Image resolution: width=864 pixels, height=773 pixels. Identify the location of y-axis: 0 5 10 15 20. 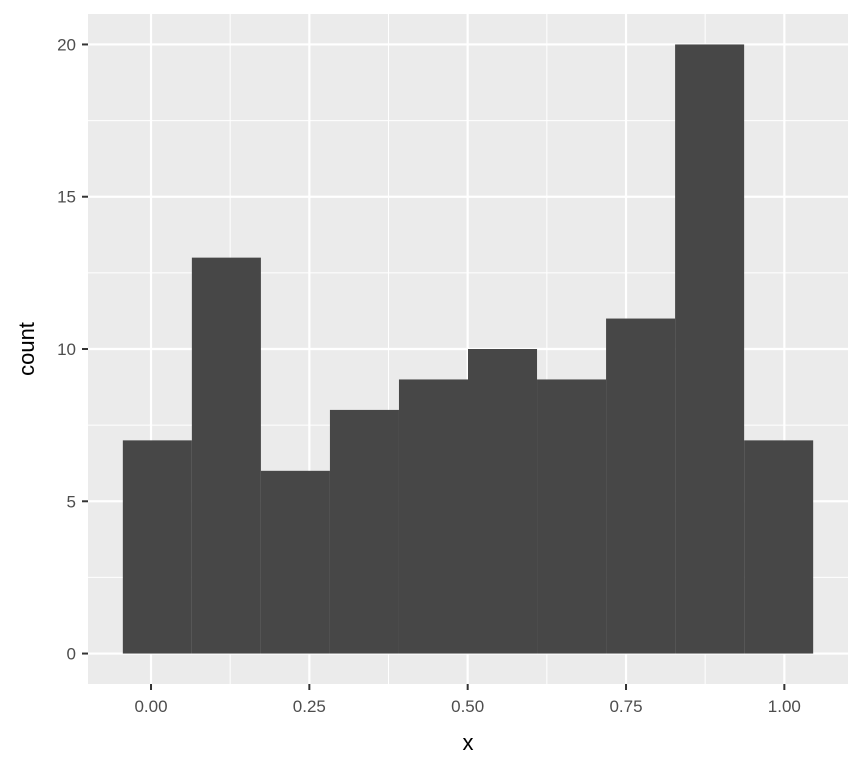
(72, 349).